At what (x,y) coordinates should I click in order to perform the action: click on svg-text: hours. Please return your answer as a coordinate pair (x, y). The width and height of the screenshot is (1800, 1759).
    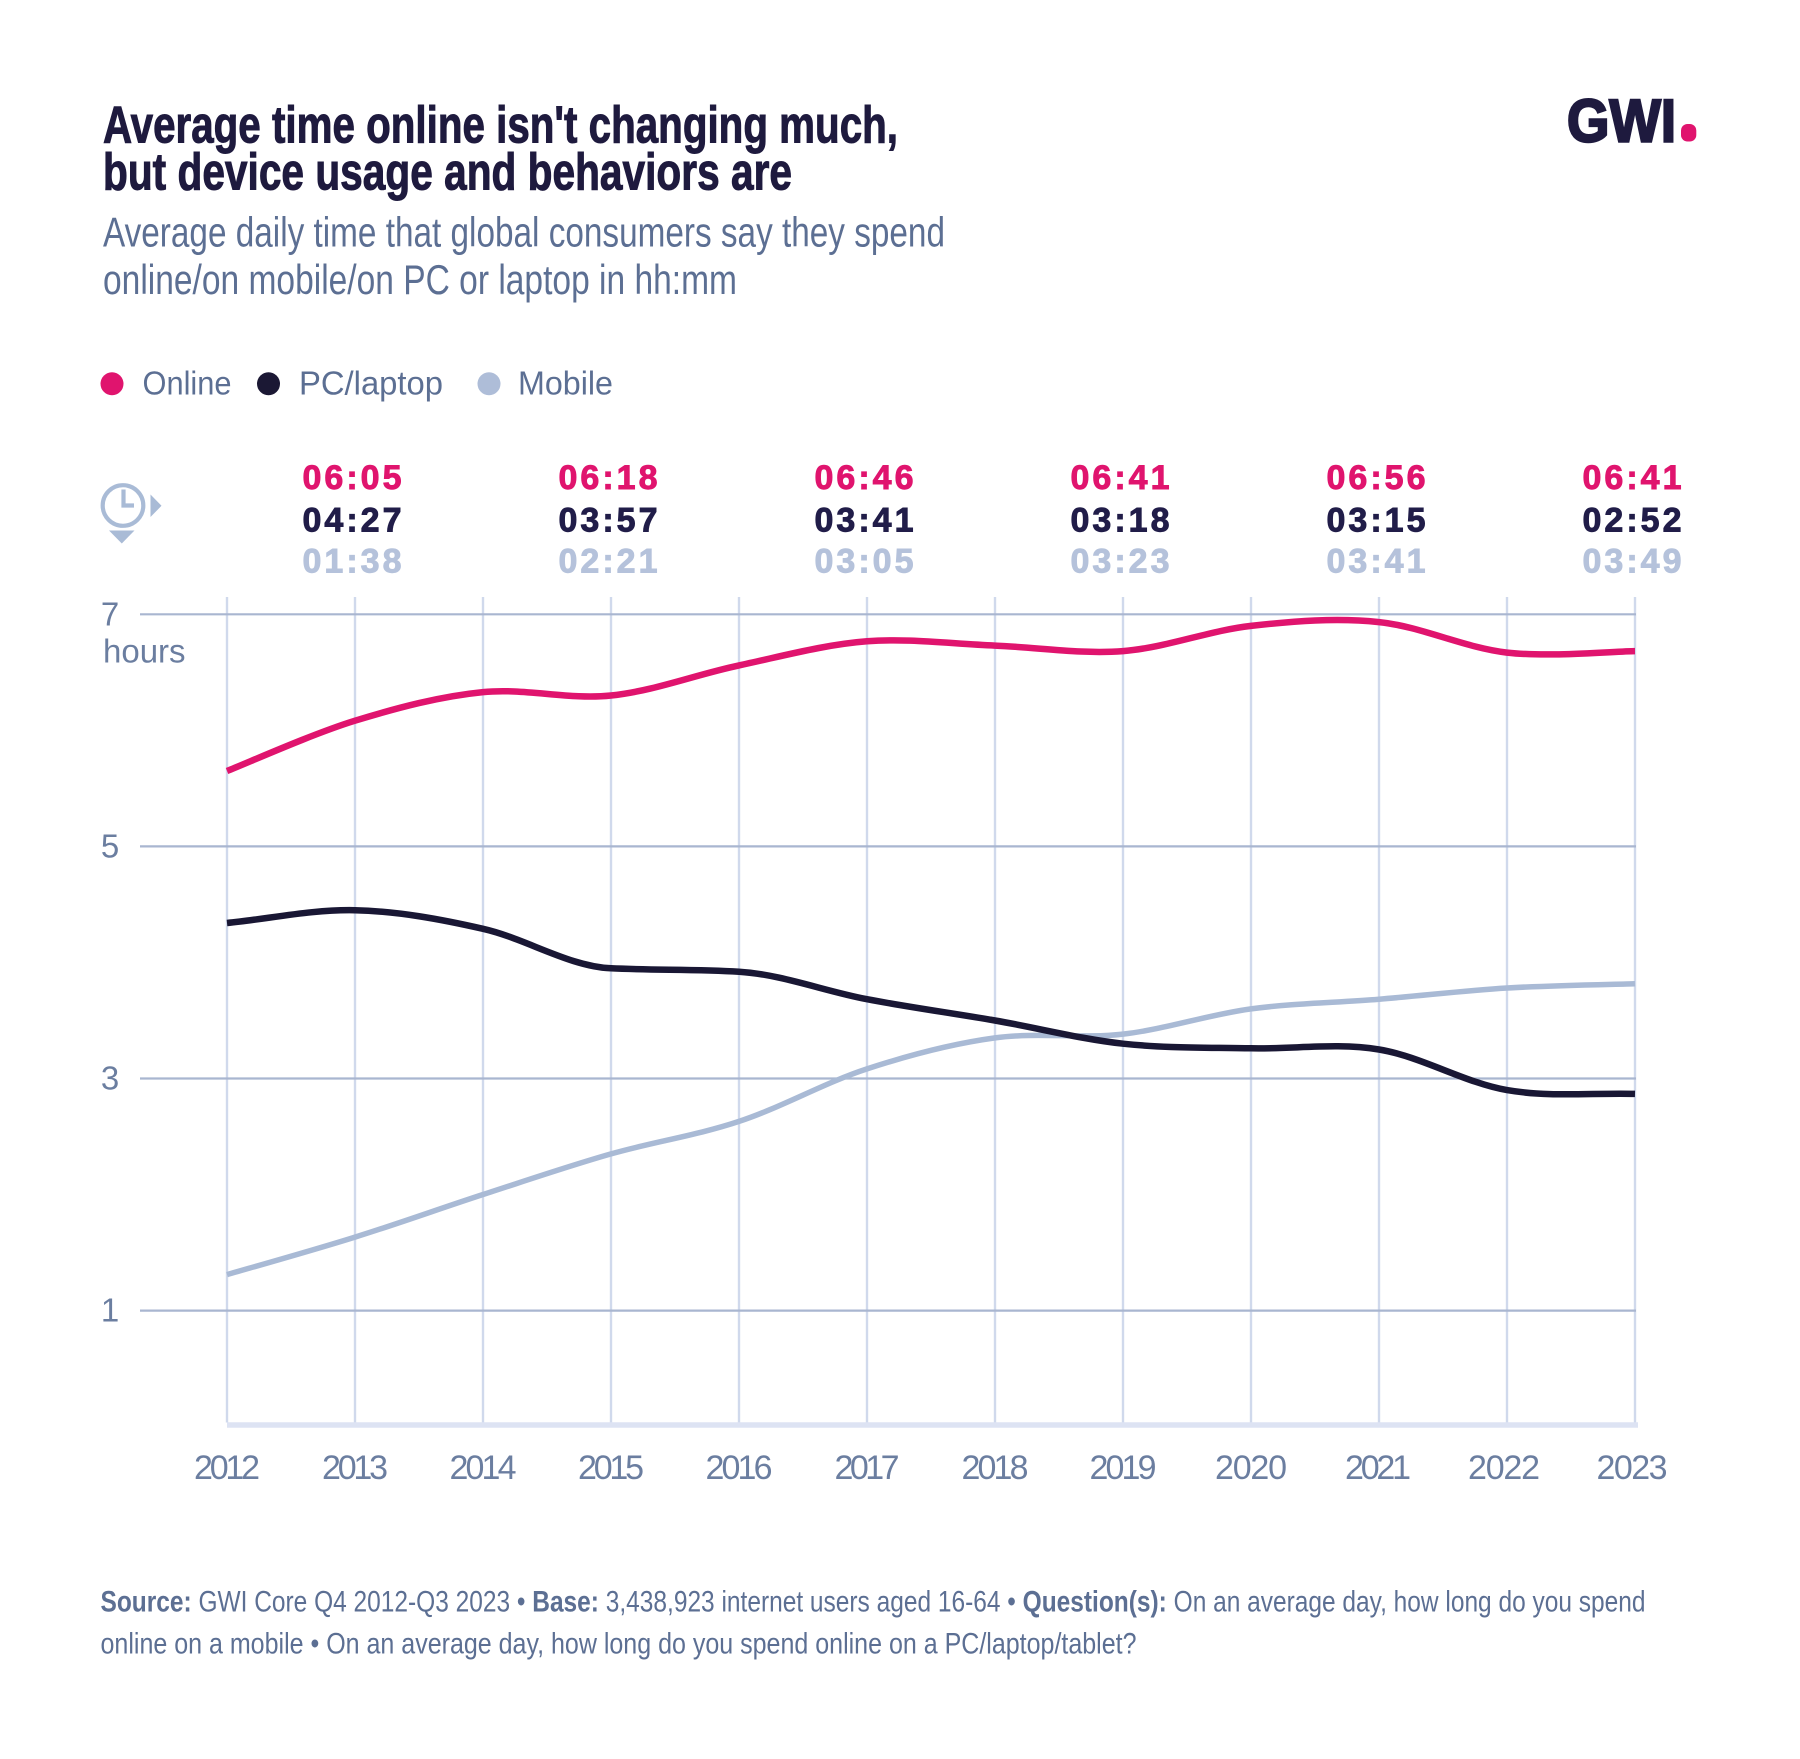
    Looking at the image, I should click on (144, 651).